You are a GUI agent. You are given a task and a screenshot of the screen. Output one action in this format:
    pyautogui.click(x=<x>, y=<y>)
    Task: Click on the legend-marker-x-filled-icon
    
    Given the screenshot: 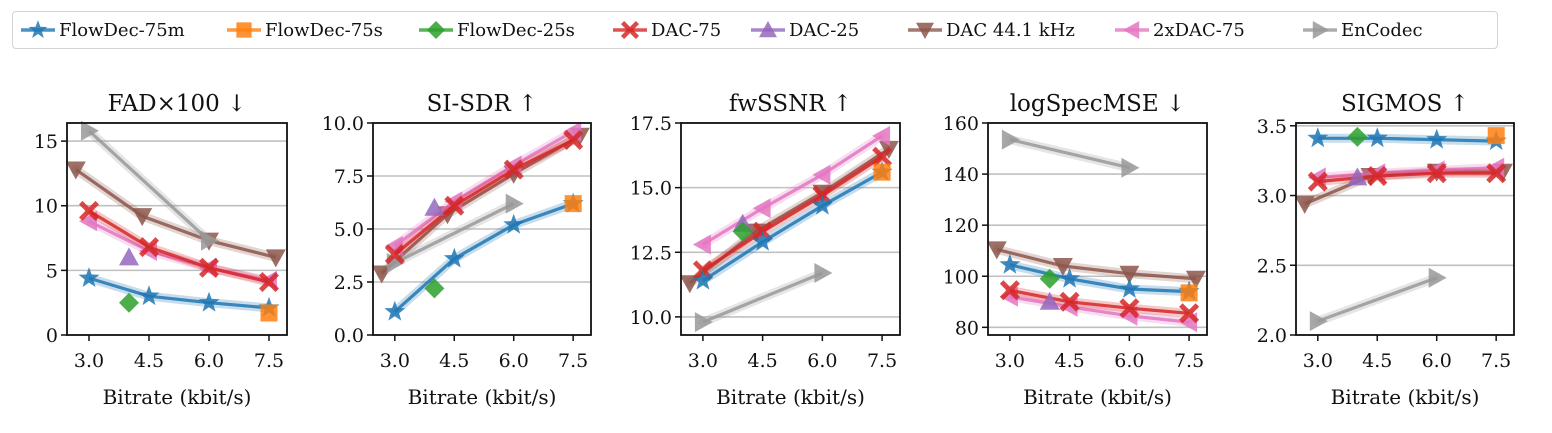 What is the action you would take?
    pyautogui.click(x=630, y=30)
    